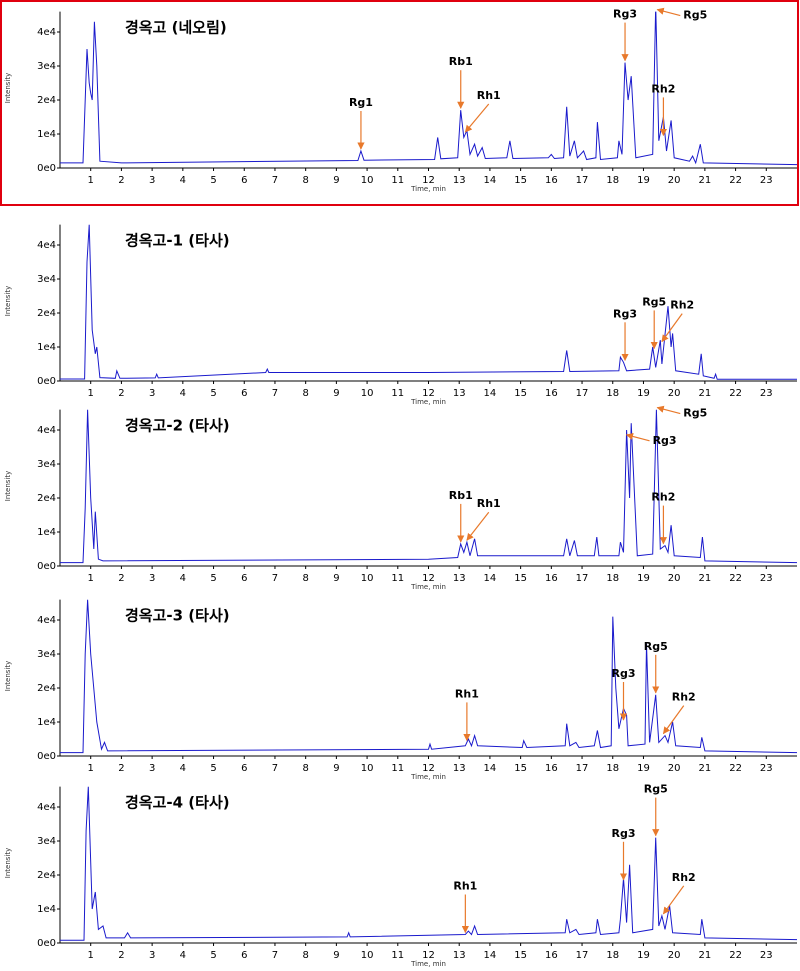  I want to click on x-tick-label: 18, so click(612, 180).